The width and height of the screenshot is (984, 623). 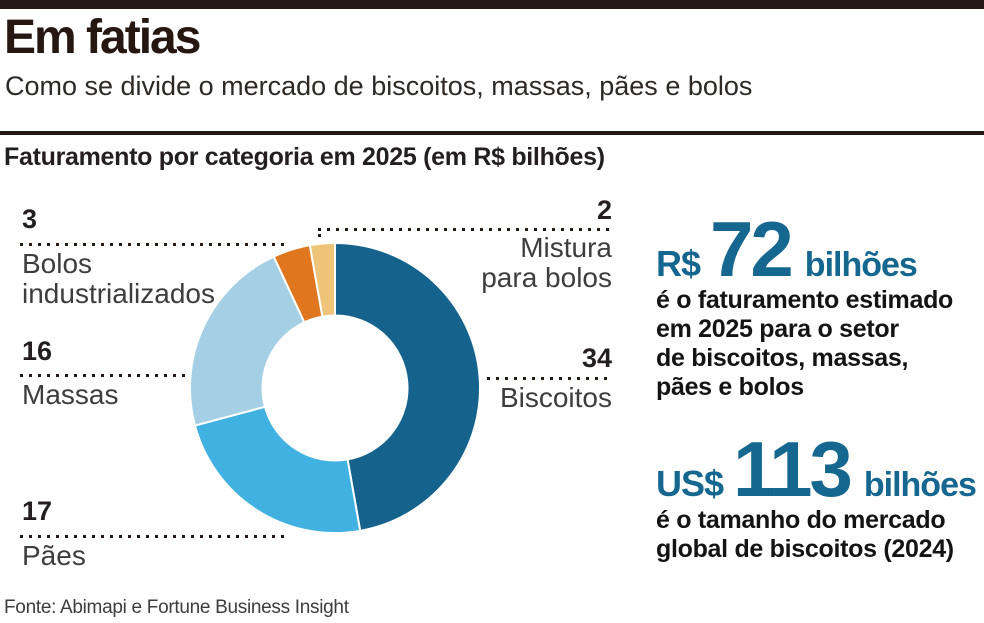 I want to click on callout-value-massas: 16, so click(x=37, y=351).